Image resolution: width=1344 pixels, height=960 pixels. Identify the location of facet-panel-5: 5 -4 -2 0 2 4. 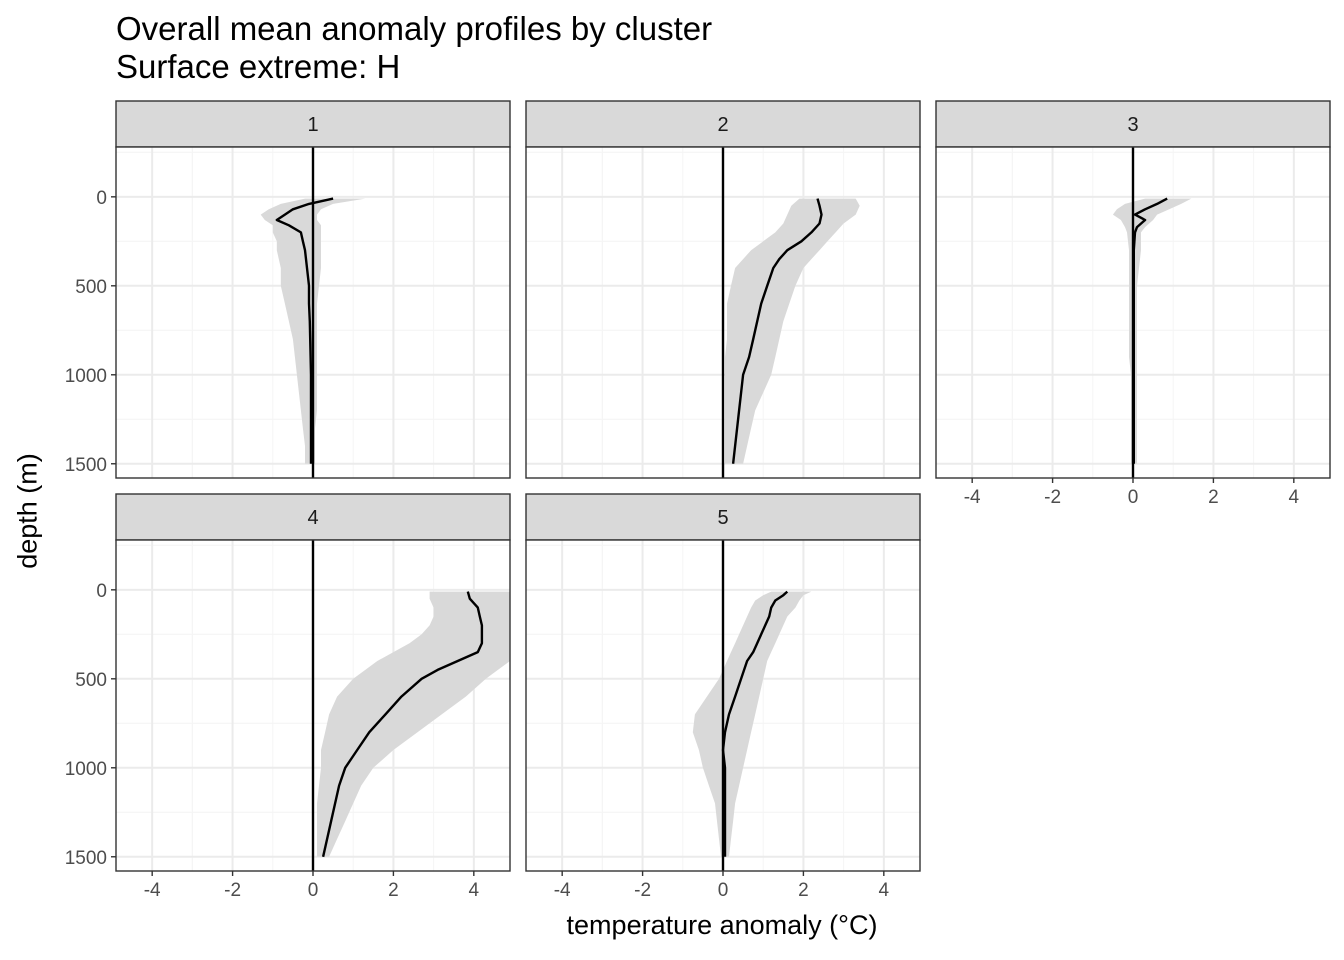
(723, 697).